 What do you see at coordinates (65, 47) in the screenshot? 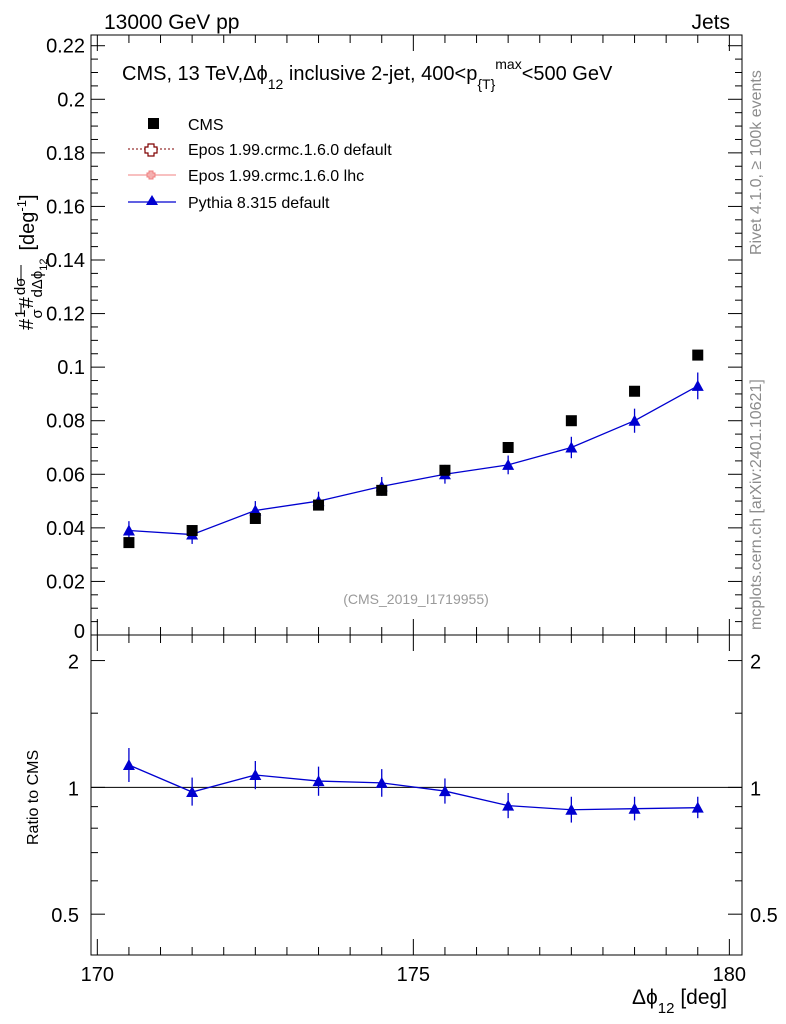
I see `main-y-tick-label: 0.22` at bounding box center [65, 47].